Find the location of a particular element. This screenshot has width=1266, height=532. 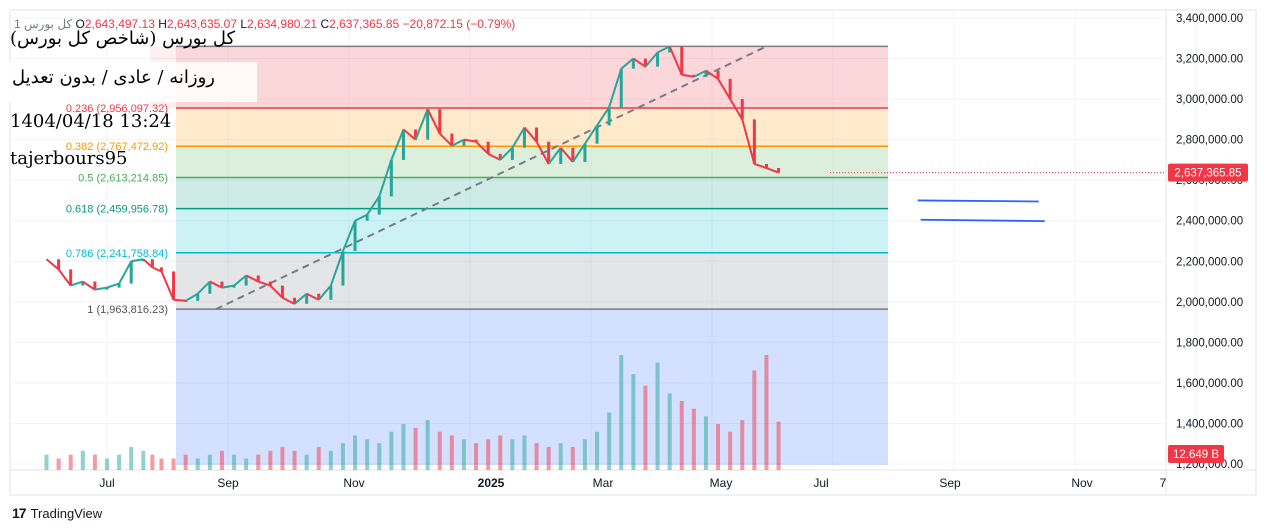

volume-badge is located at coordinates (1196, 454).